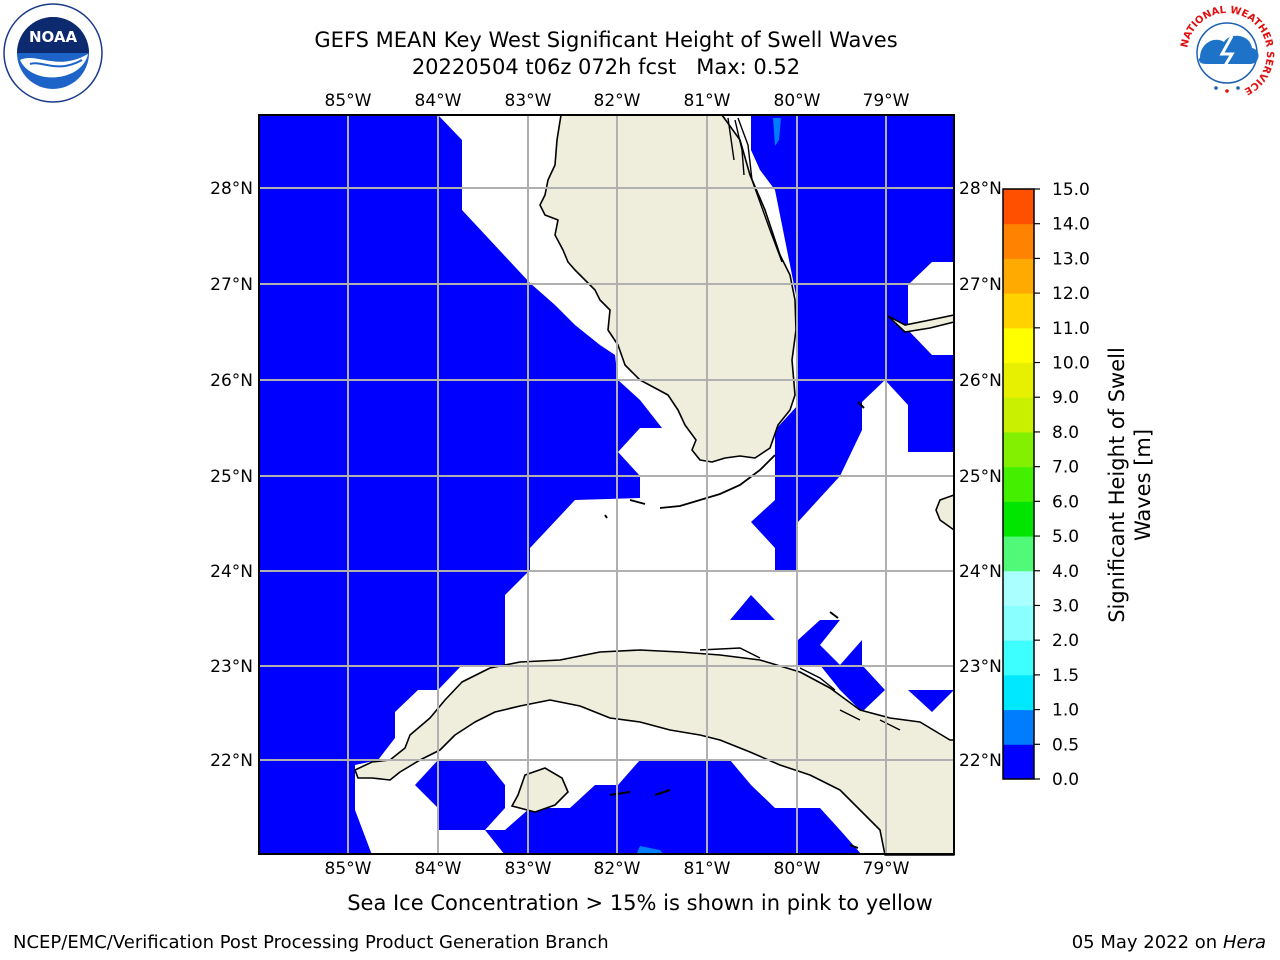 This screenshot has height=960, width=1280. What do you see at coordinates (1065, 676) in the screenshot?
I see `colorbar-tick-label: 1.5` at bounding box center [1065, 676].